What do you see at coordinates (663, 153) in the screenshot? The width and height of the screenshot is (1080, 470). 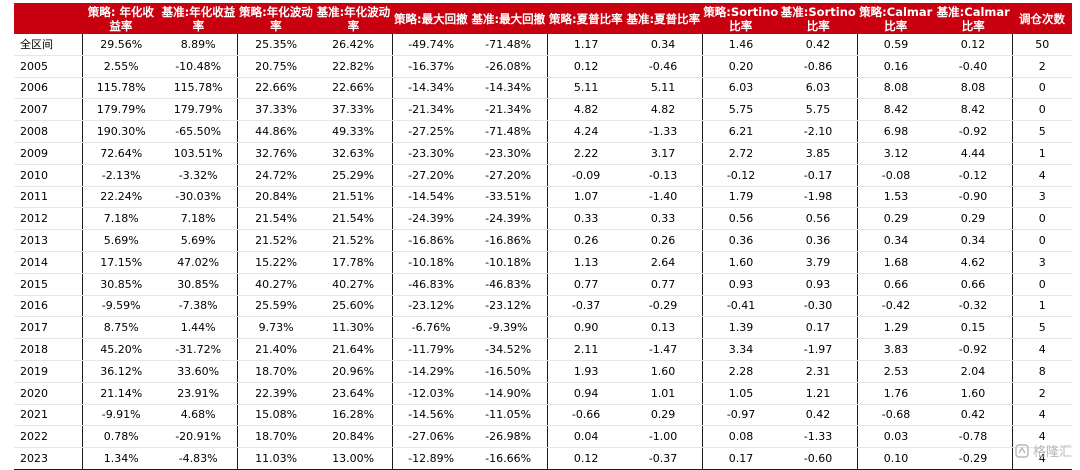 I see `table-cell: 3.17` at bounding box center [663, 153].